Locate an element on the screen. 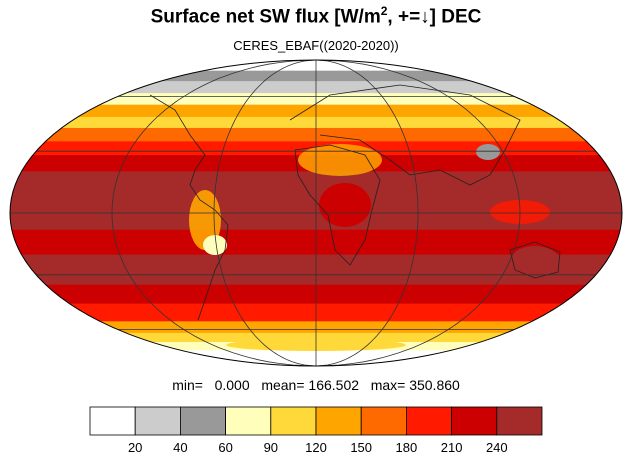 The width and height of the screenshot is (632, 463). title-main: Surface net SW flux [W/m is located at coordinates (265, 17).